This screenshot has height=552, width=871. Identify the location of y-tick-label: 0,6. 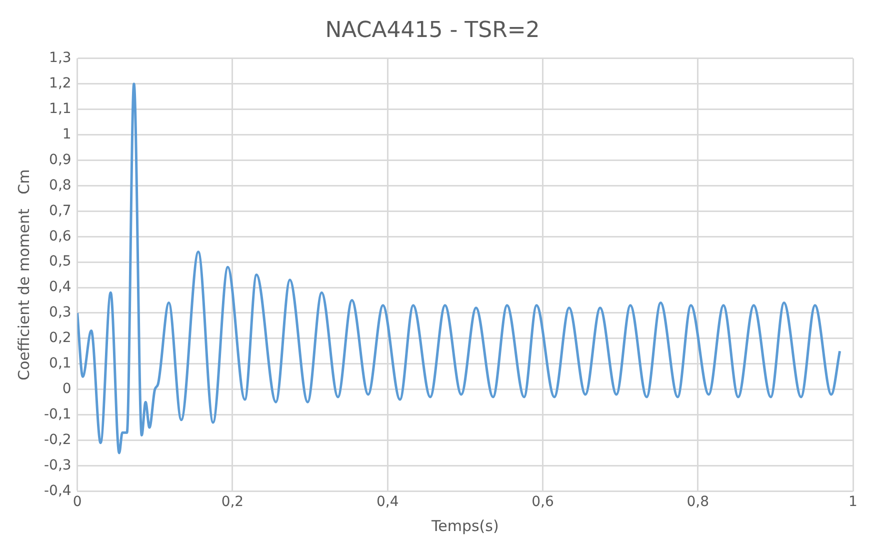
(60, 236).